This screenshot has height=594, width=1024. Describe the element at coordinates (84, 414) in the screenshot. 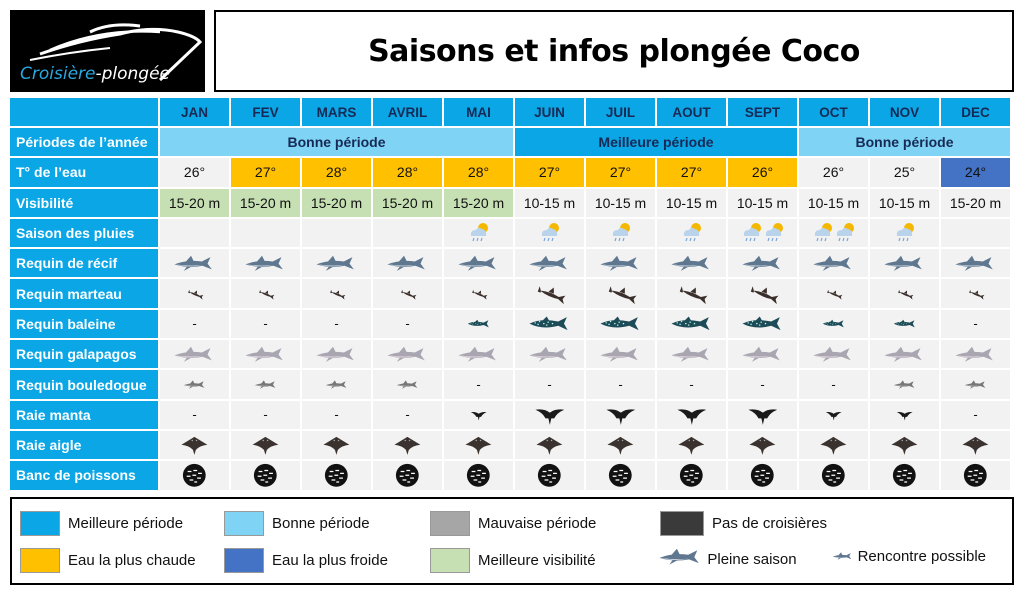

I see `row-label-species: Raie manta` at that location.